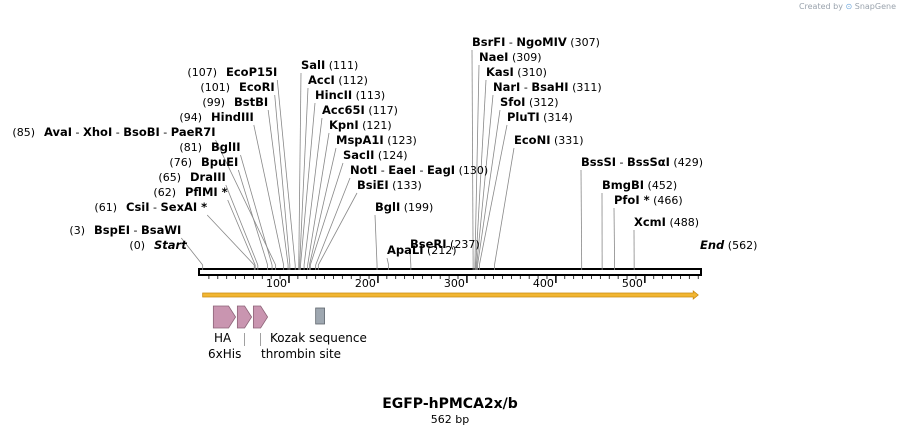 The width and height of the screenshot is (900, 435). I want to click on site-position: (65), so click(169, 177).